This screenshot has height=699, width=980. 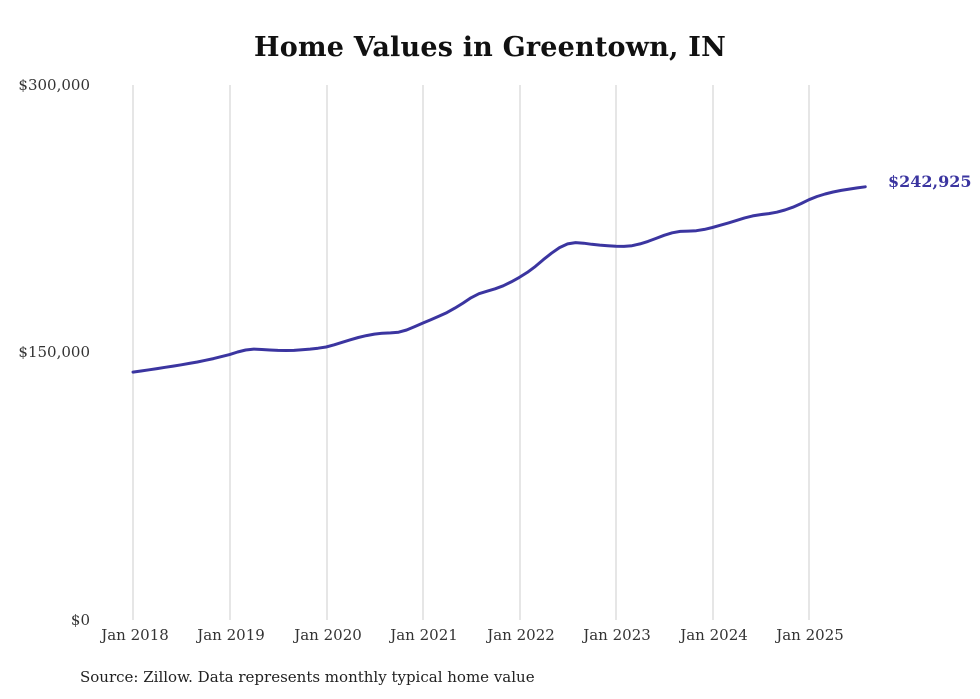 What do you see at coordinates (520, 635) in the screenshot?
I see `x-tick-jan-2022: Jan 2022` at bounding box center [520, 635].